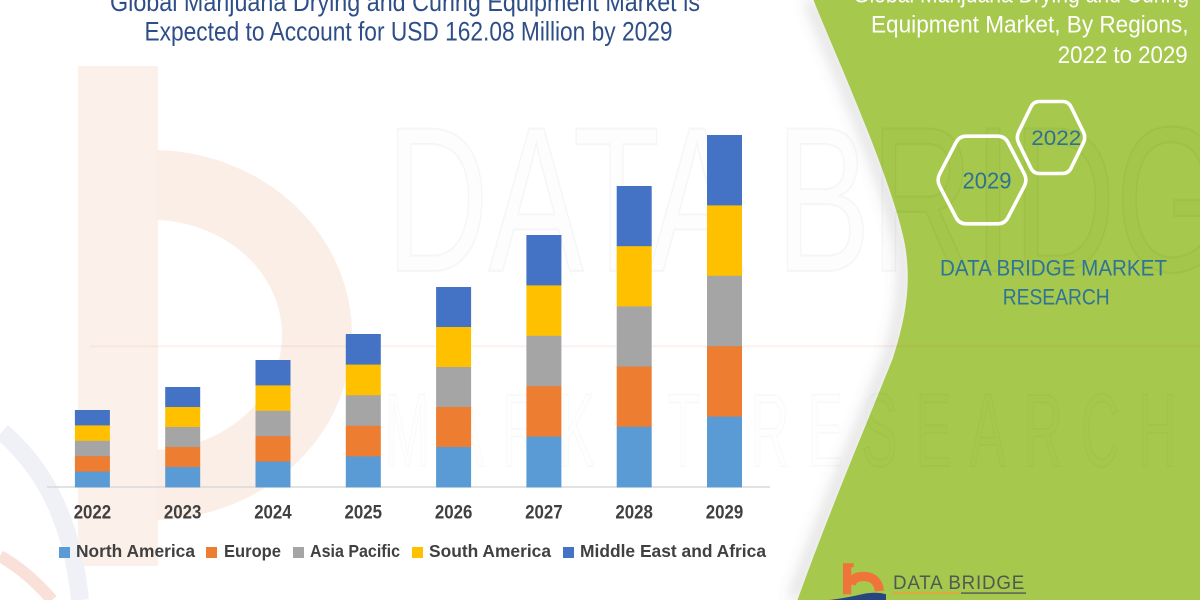  What do you see at coordinates (959, 583) in the screenshot?
I see `svg-text: DATA BRIDGE` at bounding box center [959, 583].